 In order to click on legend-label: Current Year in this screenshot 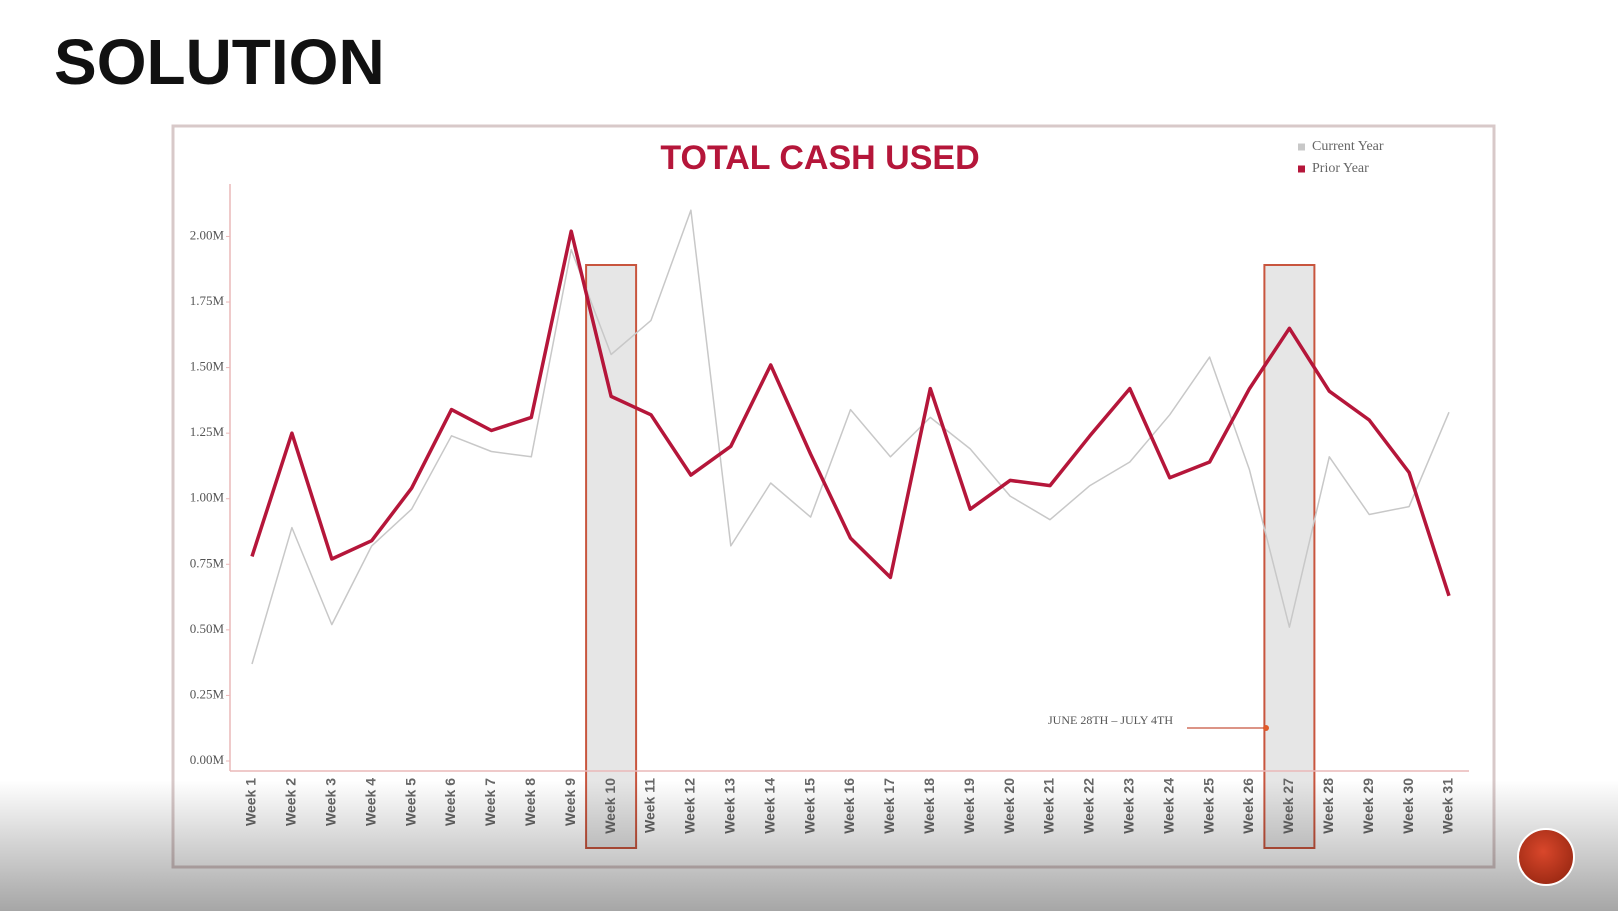, I will do `click(1348, 146)`.